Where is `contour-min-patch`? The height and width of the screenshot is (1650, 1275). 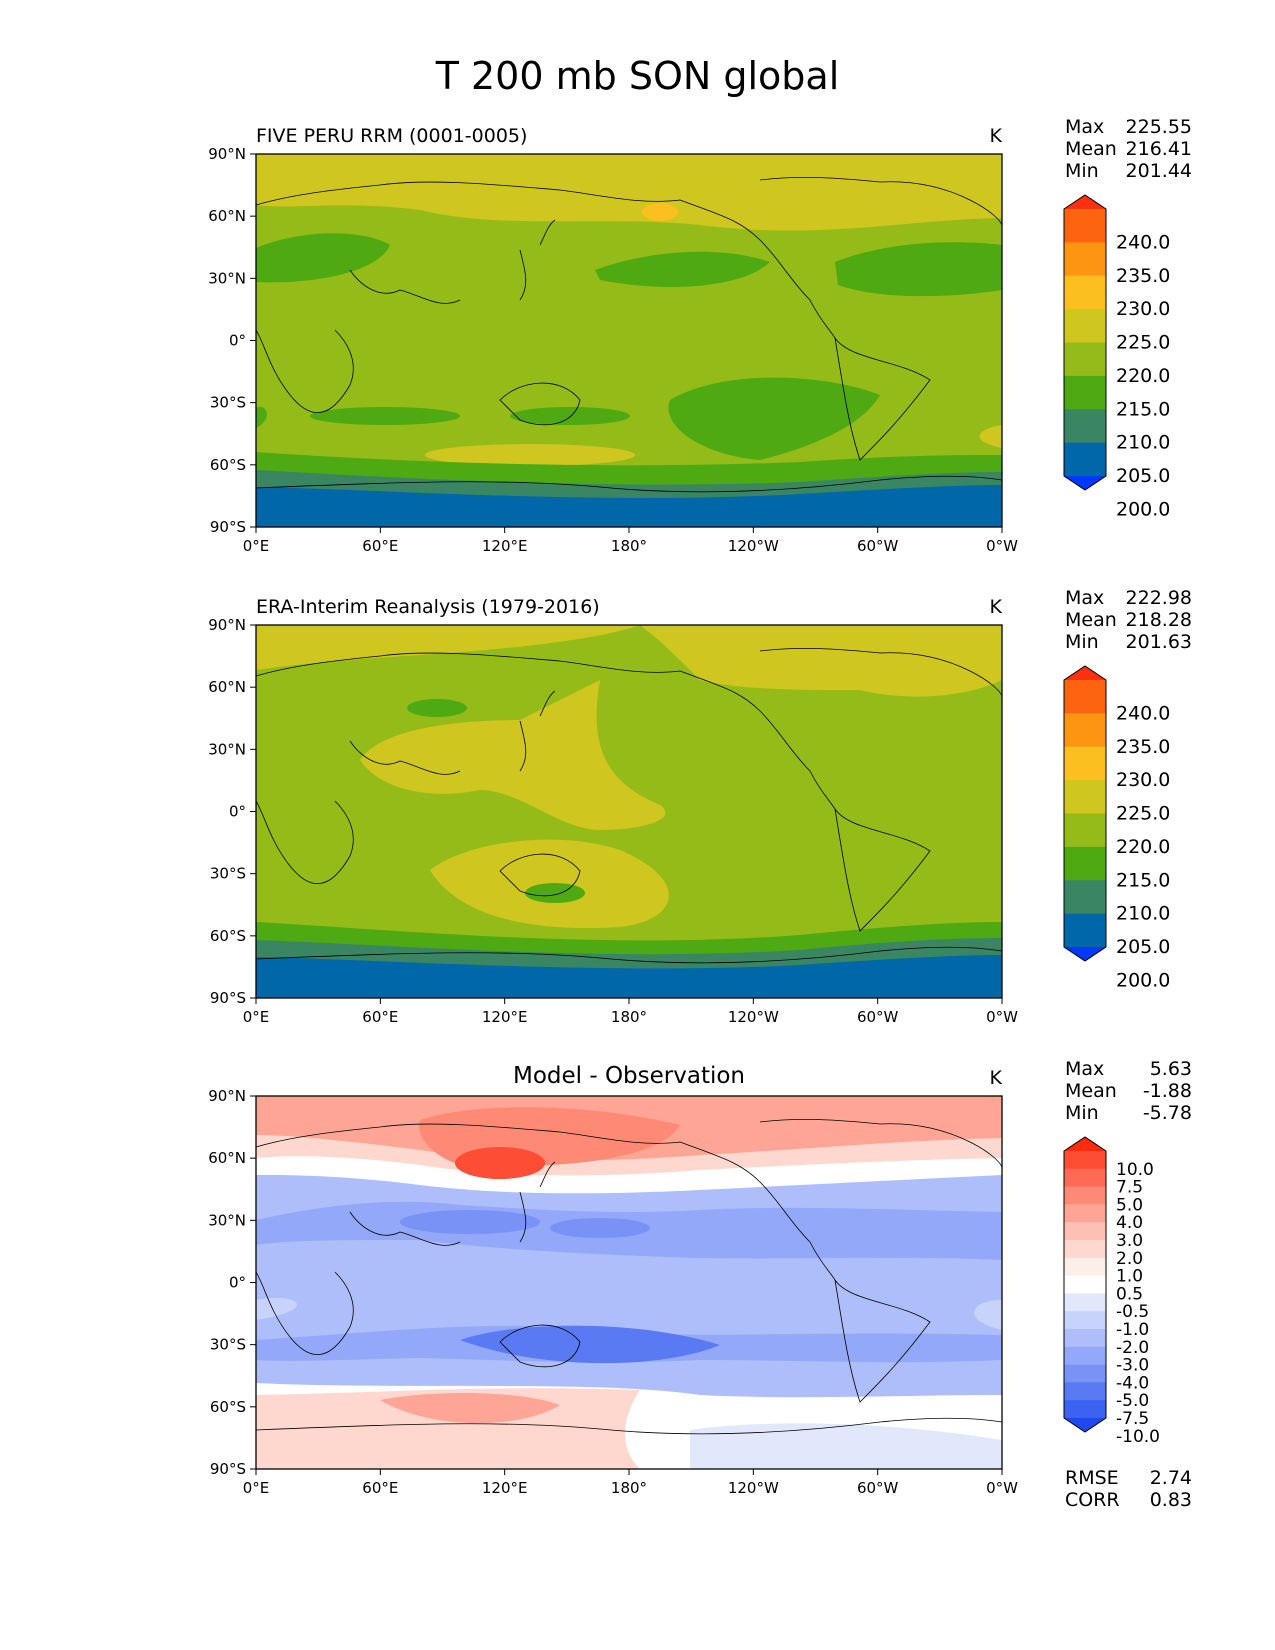 contour-min-patch is located at coordinates (590, 1344).